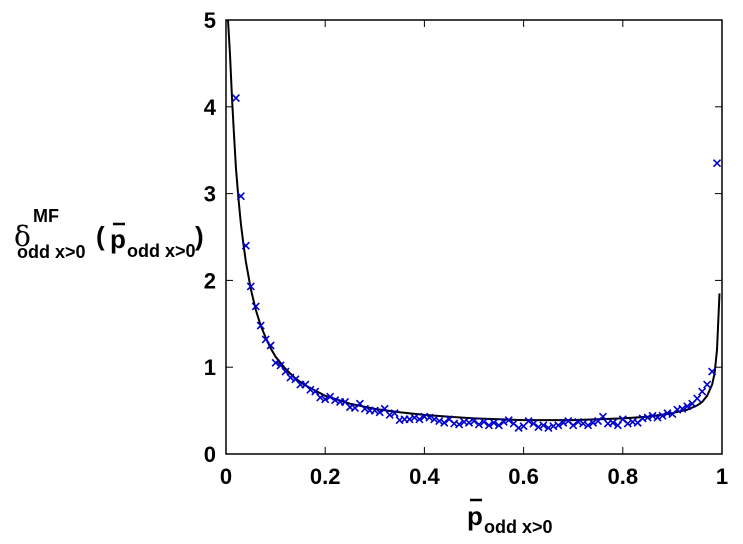 The image size is (743, 544). What do you see at coordinates (722, 476) in the screenshot?
I see `x-tick-label: 1` at bounding box center [722, 476].